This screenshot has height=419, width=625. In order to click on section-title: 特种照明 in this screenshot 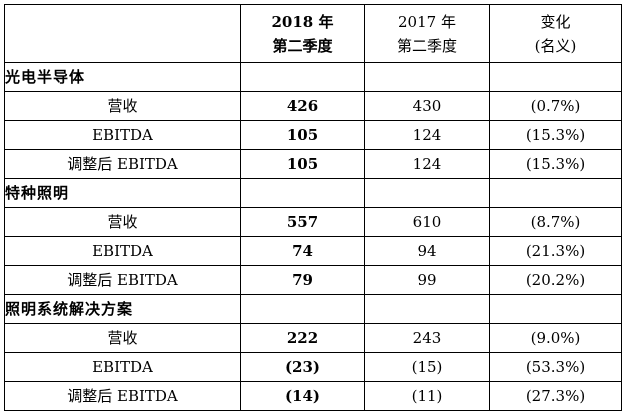, I will do `click(122, 193)`.